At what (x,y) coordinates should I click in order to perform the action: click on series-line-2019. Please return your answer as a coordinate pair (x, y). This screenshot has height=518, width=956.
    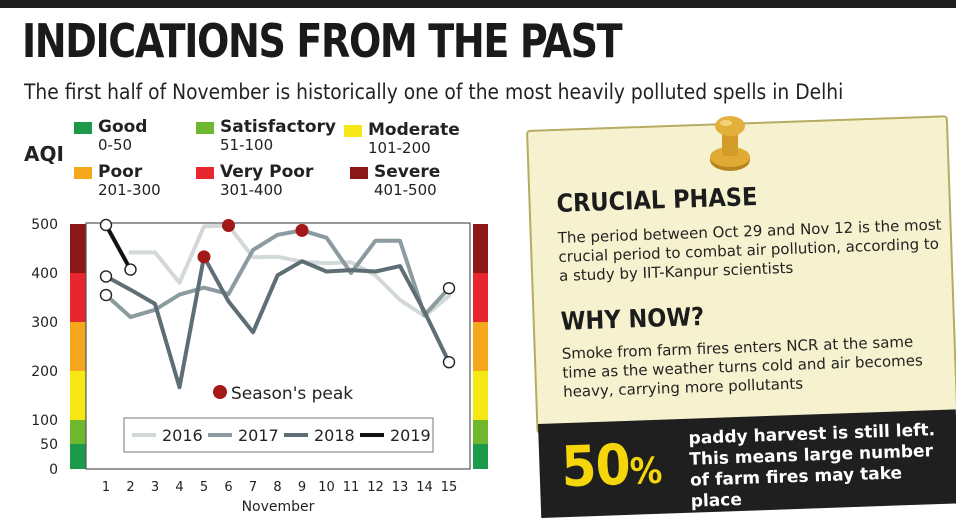
    Looking at the image, I should click on (118, 247).